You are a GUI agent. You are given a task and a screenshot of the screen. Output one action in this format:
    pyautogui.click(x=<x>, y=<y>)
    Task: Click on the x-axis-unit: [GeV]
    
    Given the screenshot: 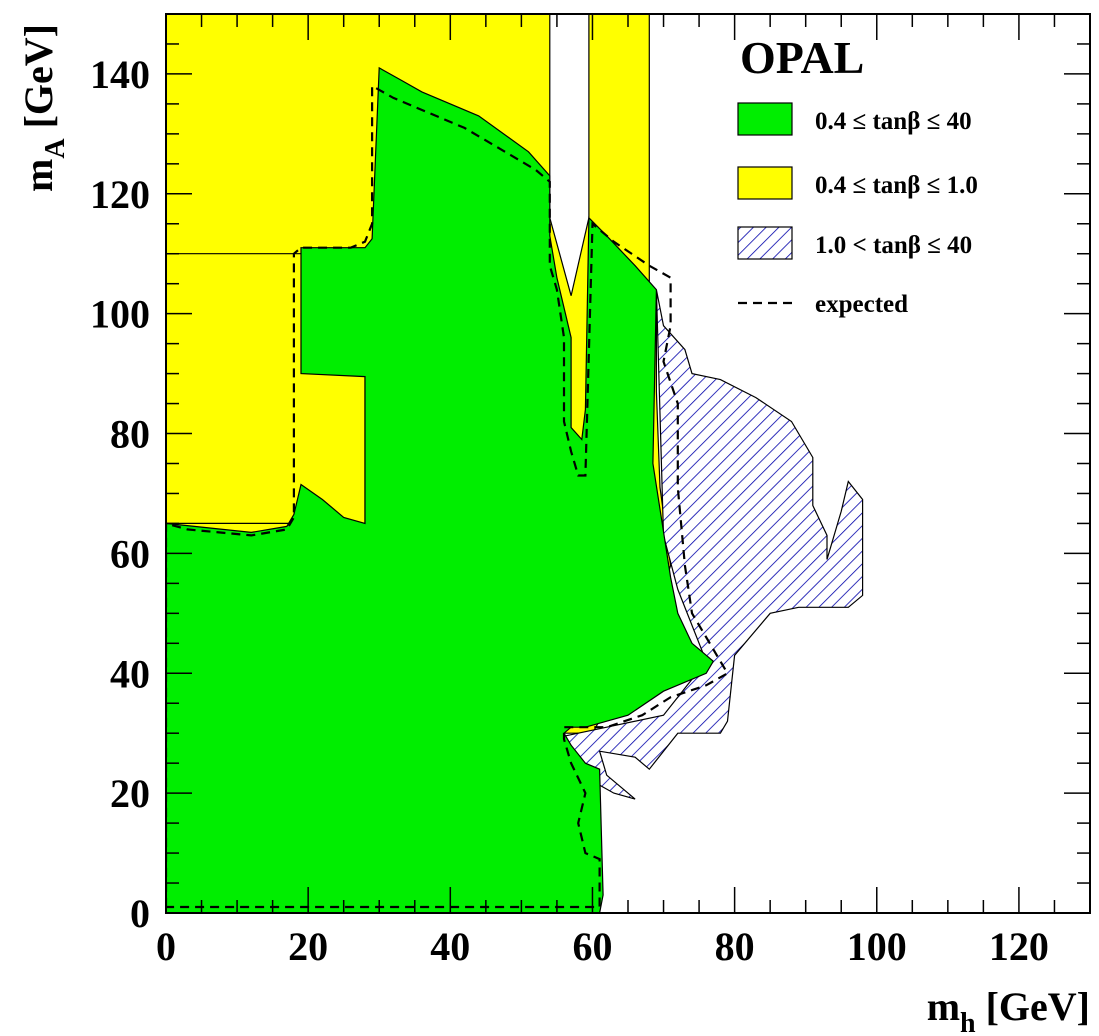 What is the action you would take?
    pyautogui.click(x=1033, y=1006)
    